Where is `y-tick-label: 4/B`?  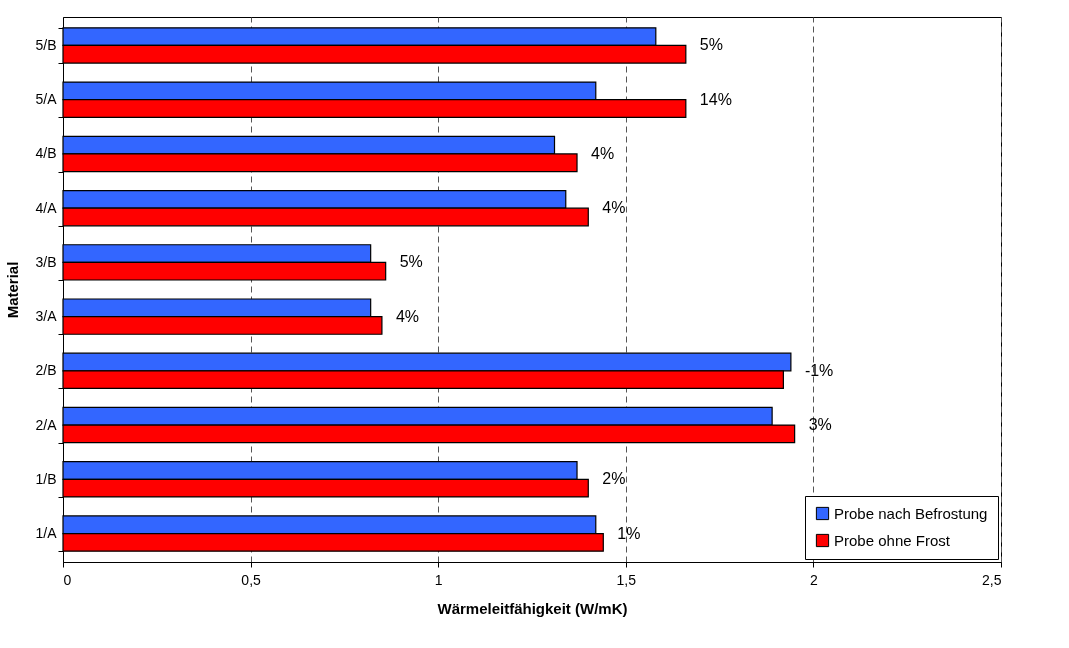
y-tick-label: 4/B is located at coordinates (46, 153).